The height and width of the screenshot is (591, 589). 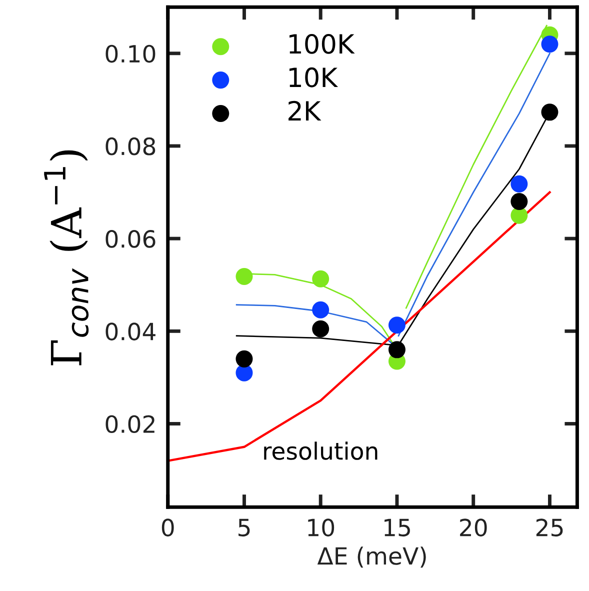 What do you see at coordinates (168, 527) in the screenshot?
I see `x-tick-label: 0` at bounding box center [168, 527].